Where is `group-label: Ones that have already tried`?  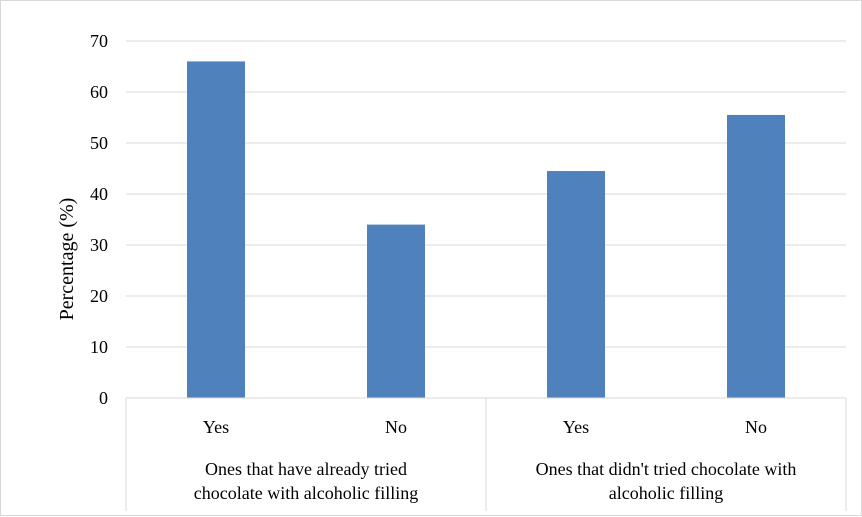 group-label: Ones that have already tried is located at coordinates (306, 469).